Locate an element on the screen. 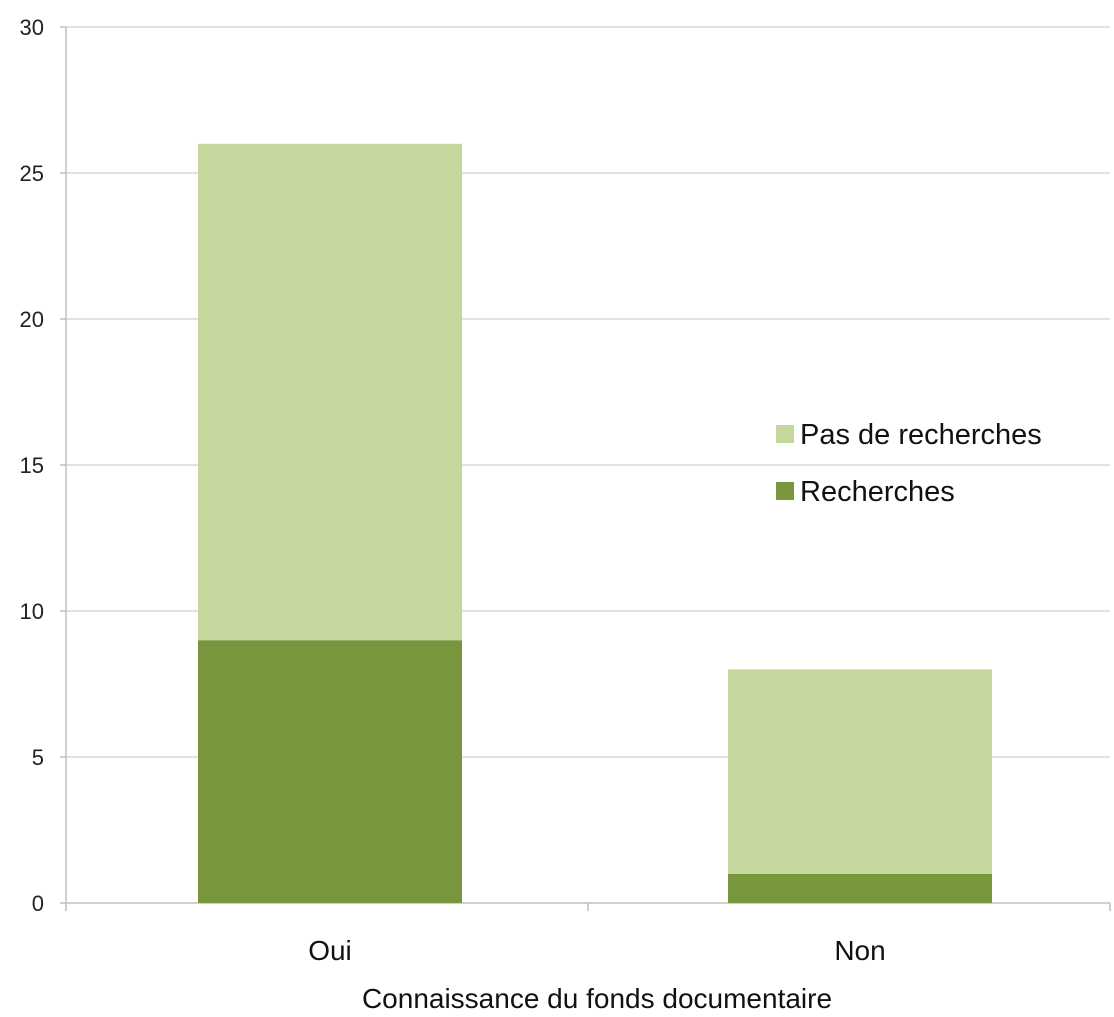 This screenshot has width=1114, height=1017. legend: Pas de recherches Recherches is located at coordinates (909, 463).